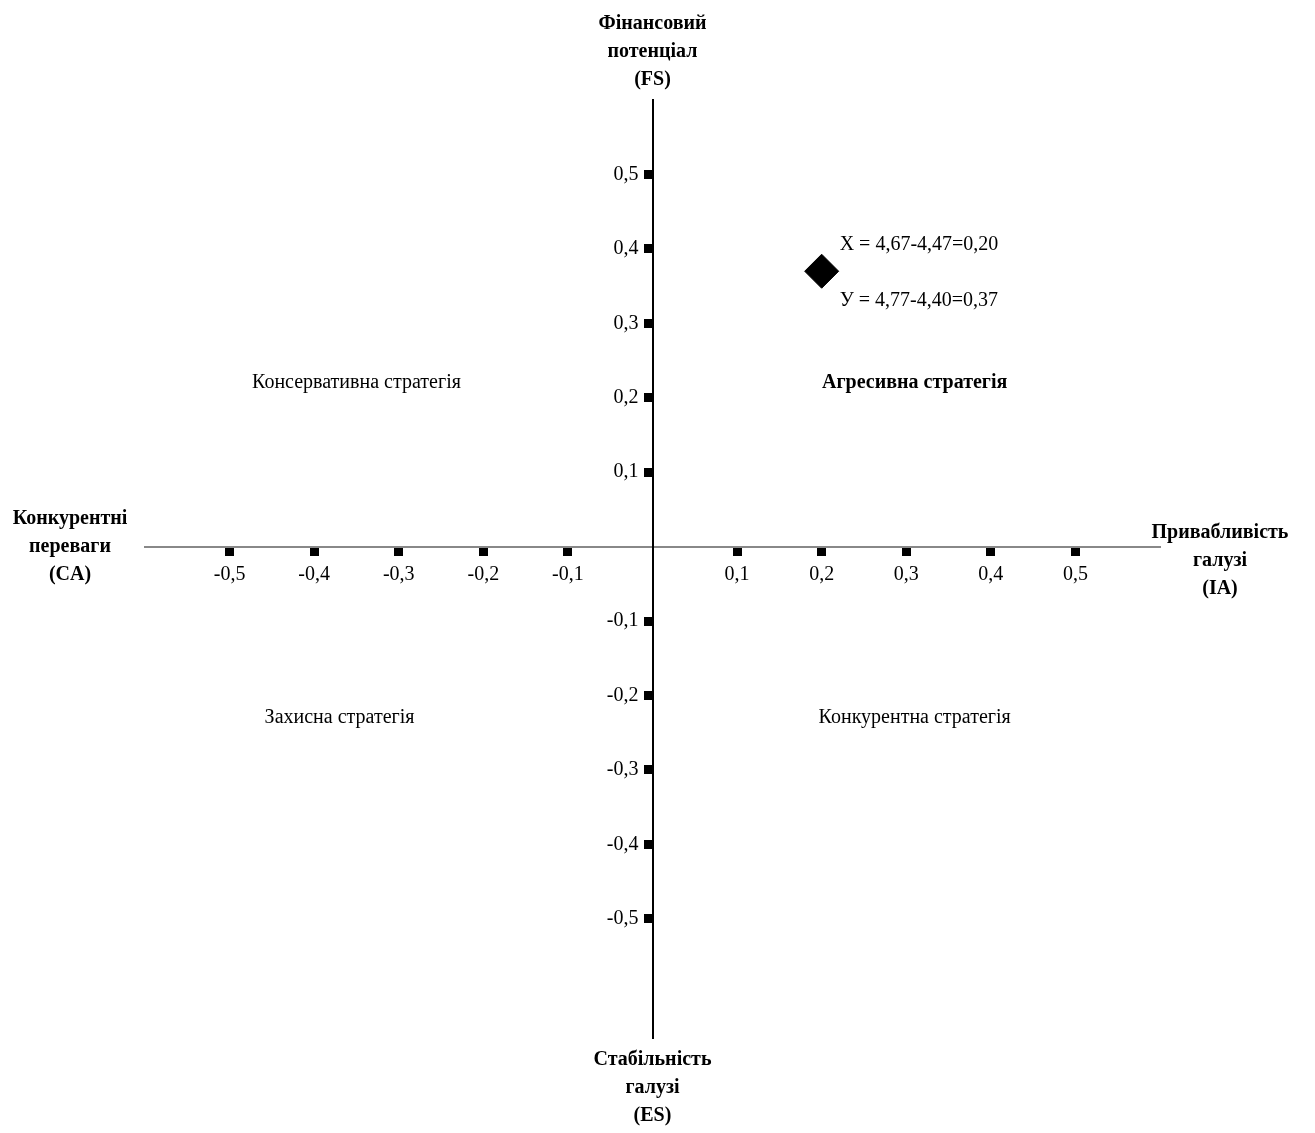  Describe the element at coordinates (356, 382) in the screenshot. I see `annotation: Консервативна стратегія` at that location.